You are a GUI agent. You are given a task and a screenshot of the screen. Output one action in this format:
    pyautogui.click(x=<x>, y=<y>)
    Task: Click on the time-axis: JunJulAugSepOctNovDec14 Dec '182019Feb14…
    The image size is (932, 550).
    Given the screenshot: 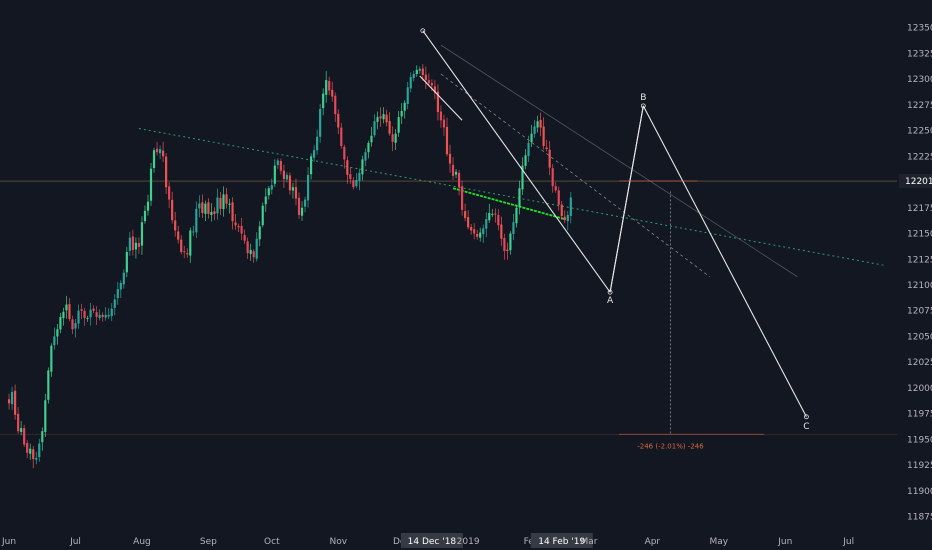 What is the action you would take?
    pyautogui.click(x=427, y=540)
    